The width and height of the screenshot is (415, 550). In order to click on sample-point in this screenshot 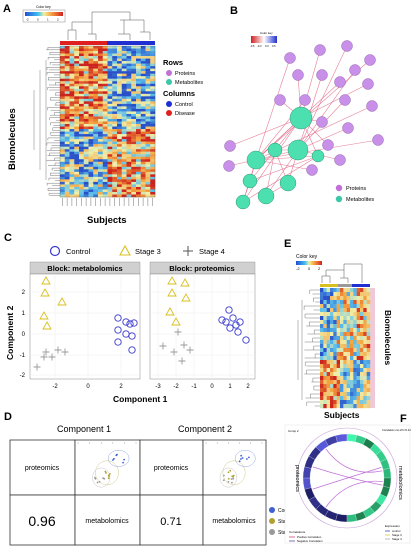, I will do `click(230, 470)`.